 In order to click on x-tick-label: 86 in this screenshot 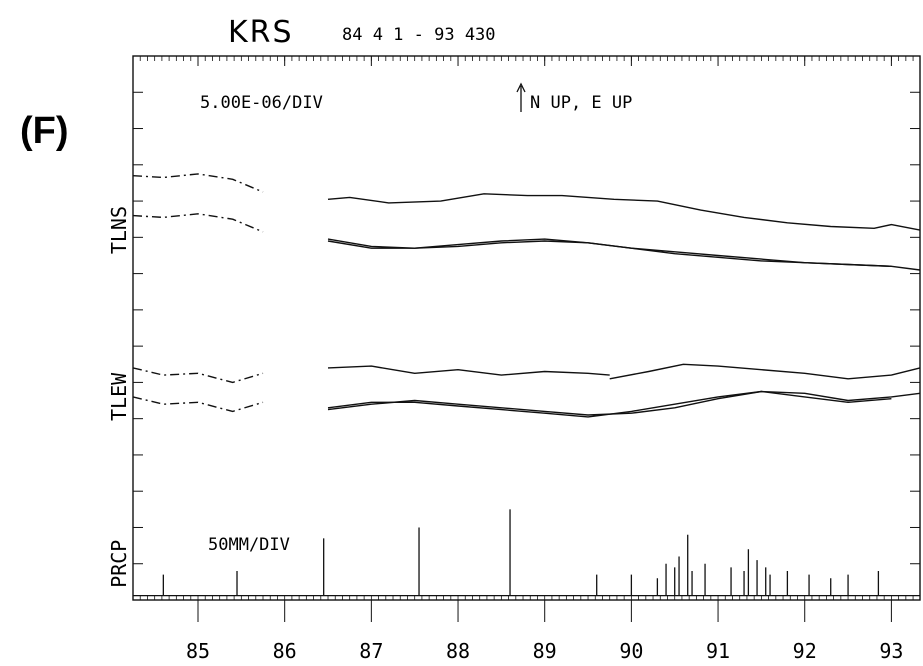, I will do `click(285, 651)`.